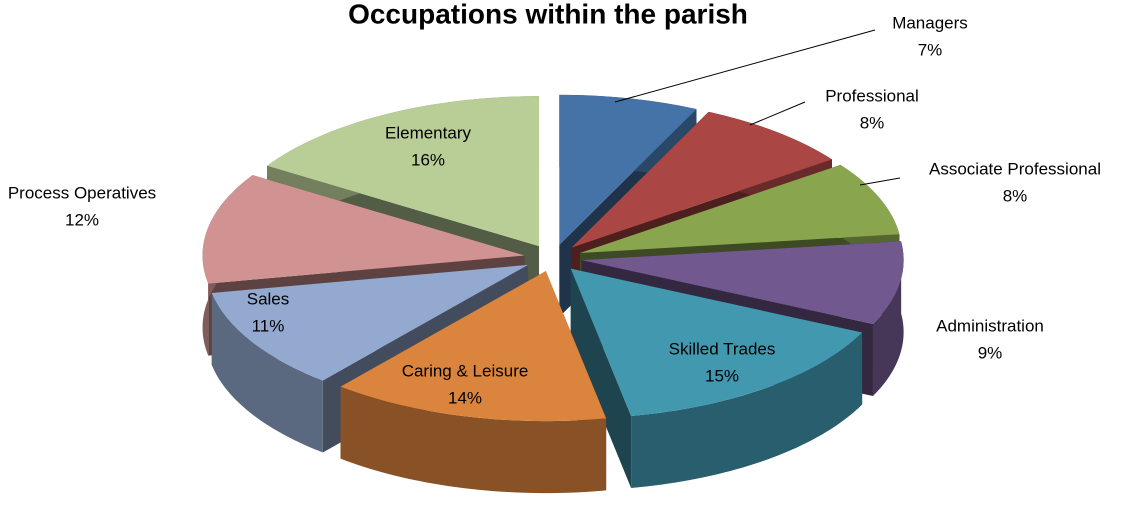 The width and height of the screenshot is (1130, 506). What do you see at coordinates (428, 132) in the screenshot?
I see `slice-label: Elementary` at bounding box center [428, 132].